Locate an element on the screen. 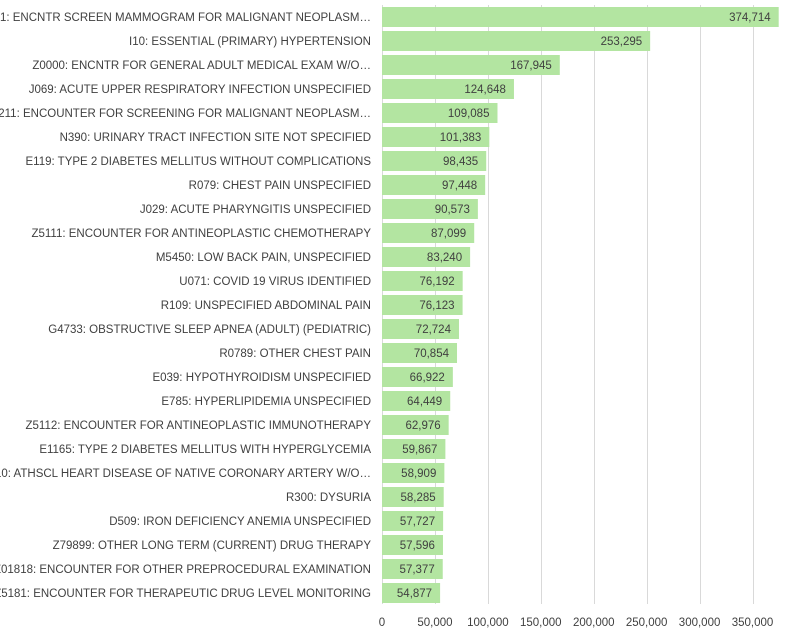 The height and width of the screenshot is (636, 790). data-label: 54,877 is located at coordinates (414, 594).